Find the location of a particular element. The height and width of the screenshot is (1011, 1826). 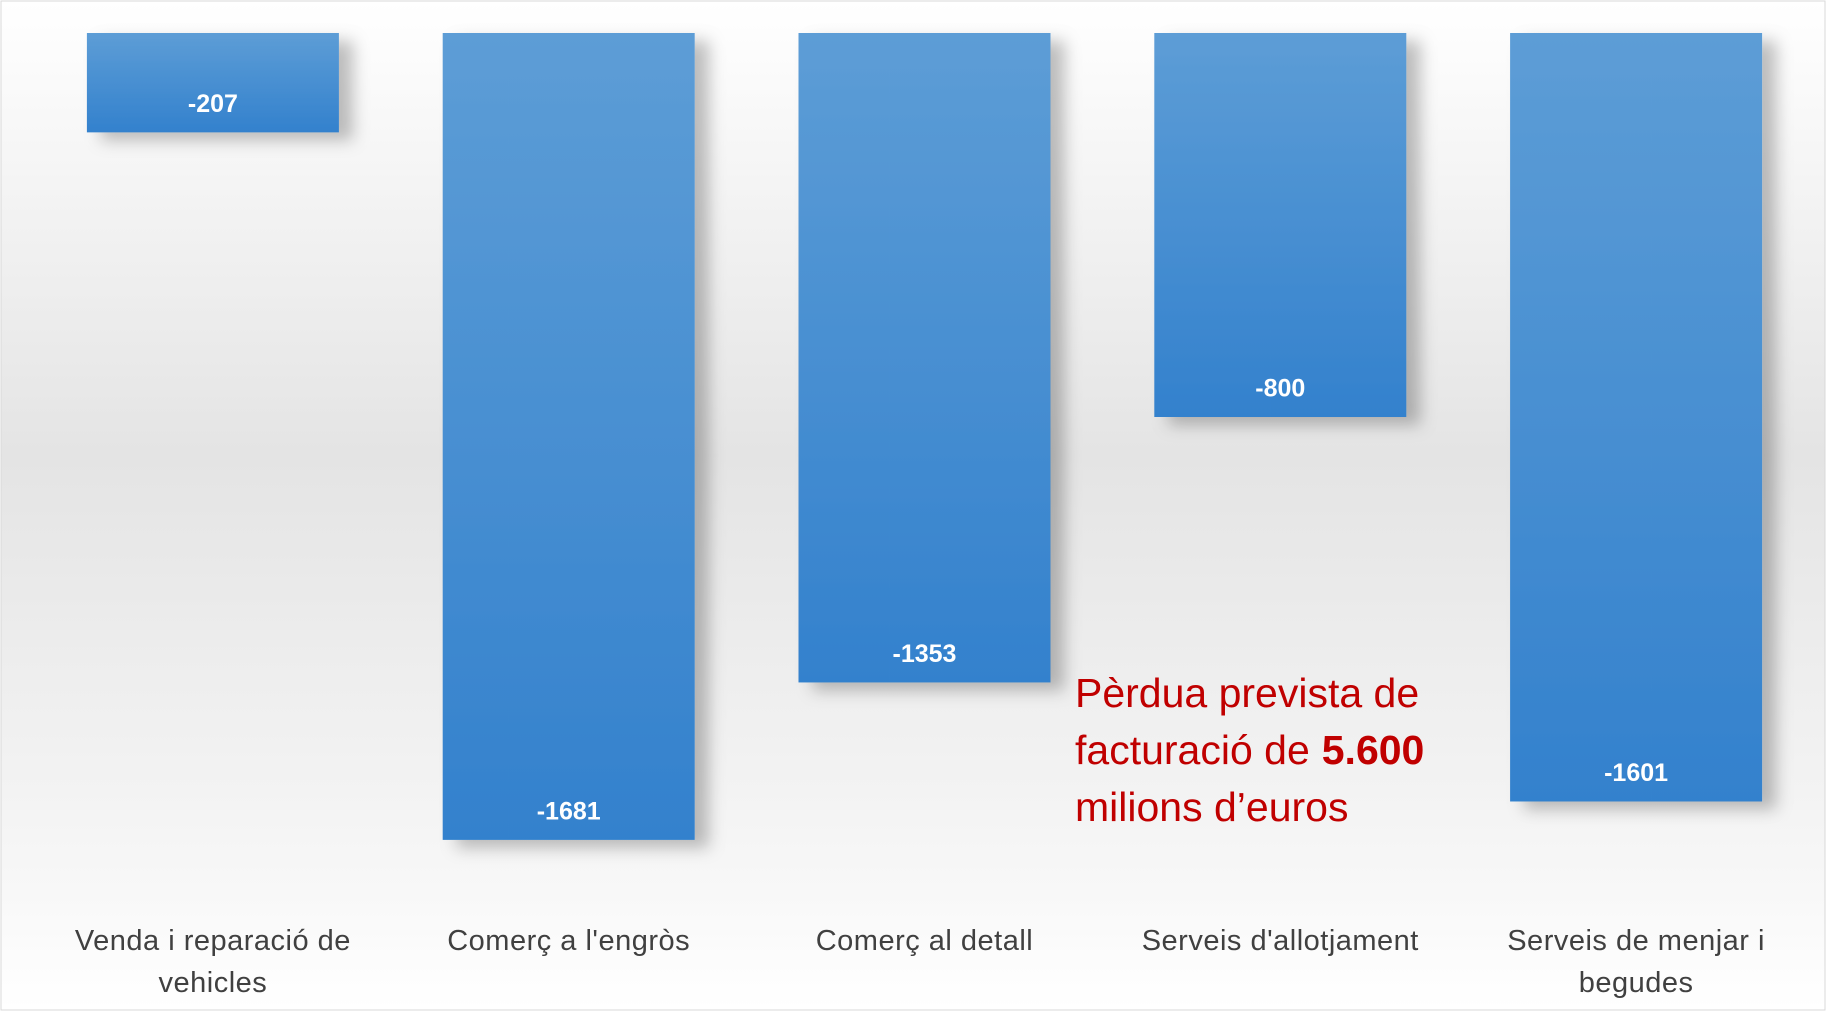

data-label: -1601 is located at coordinates (1636, 773).